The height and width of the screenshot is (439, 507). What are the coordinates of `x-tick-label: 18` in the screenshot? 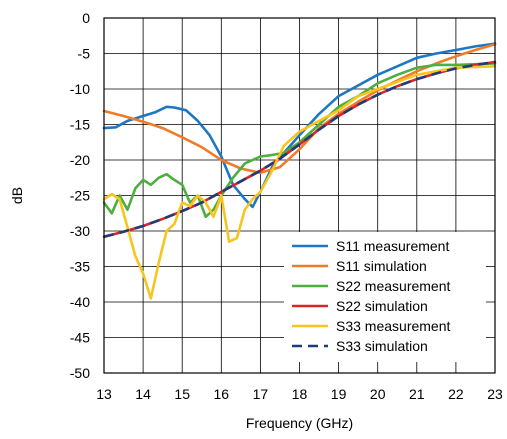 It's located at (300, 394).